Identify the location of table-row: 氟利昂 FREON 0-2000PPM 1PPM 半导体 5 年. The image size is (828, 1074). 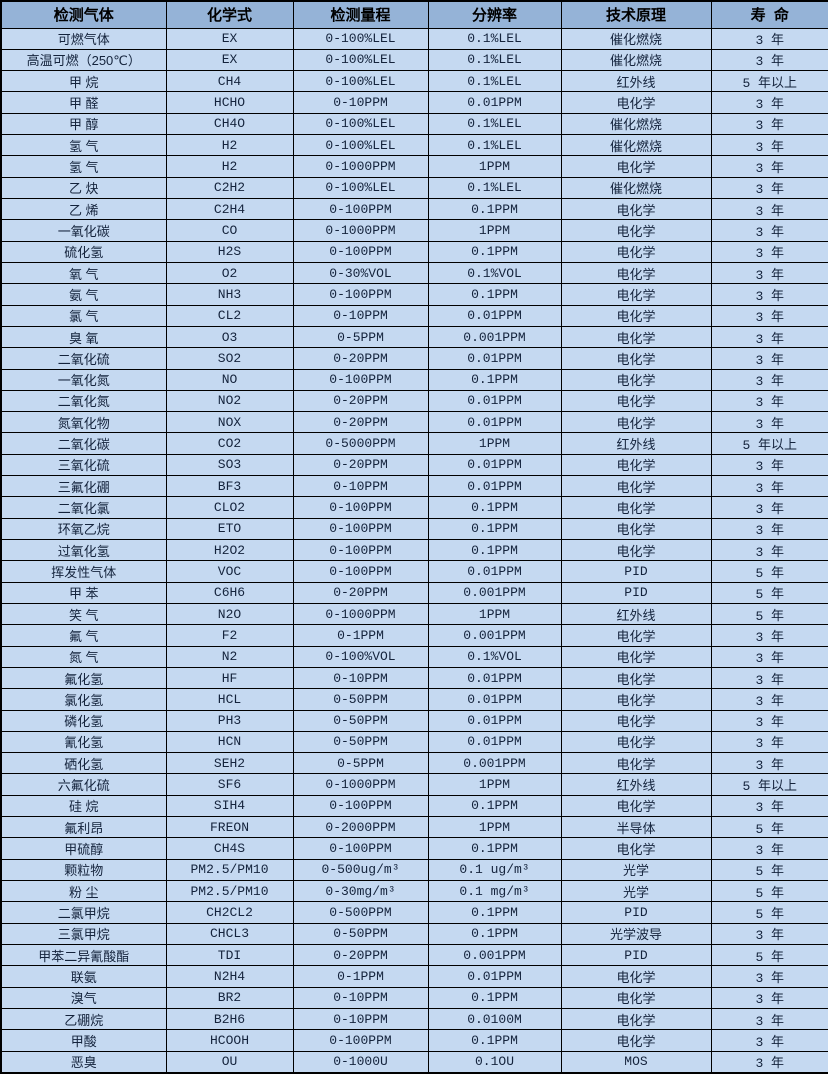
(414, 827).